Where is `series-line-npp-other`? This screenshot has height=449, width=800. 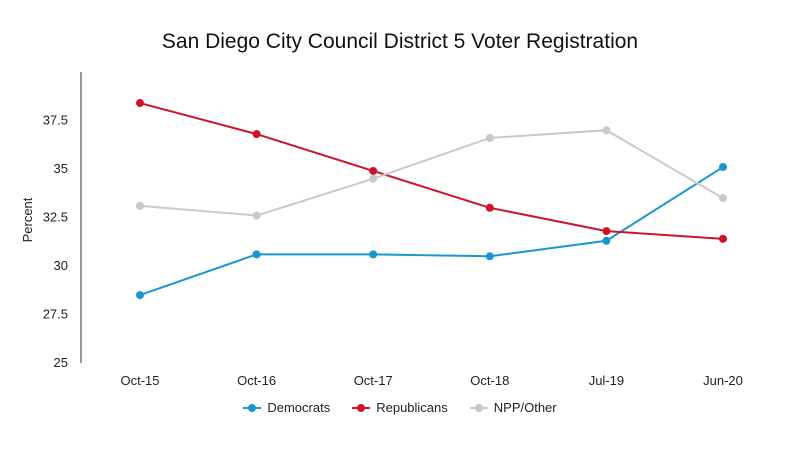 series-line-npp-other is located at coordinates (431, 173).